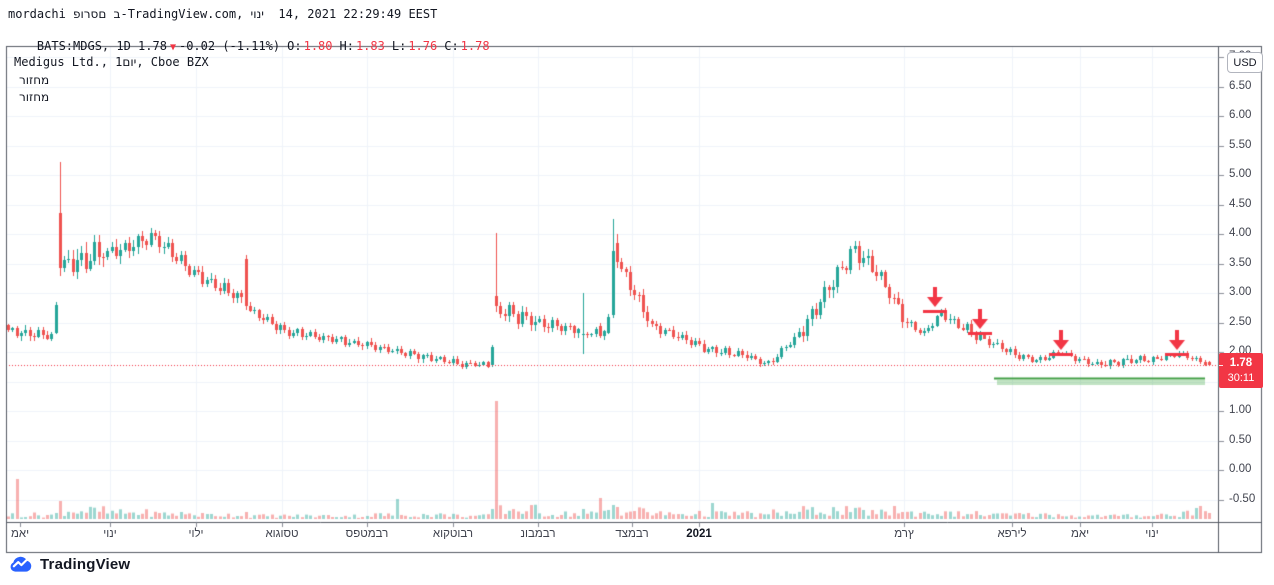  Describe the element at coordinates (1240, 144) in the screenshot. I see `price-axis-tick: 5.50` at that location.